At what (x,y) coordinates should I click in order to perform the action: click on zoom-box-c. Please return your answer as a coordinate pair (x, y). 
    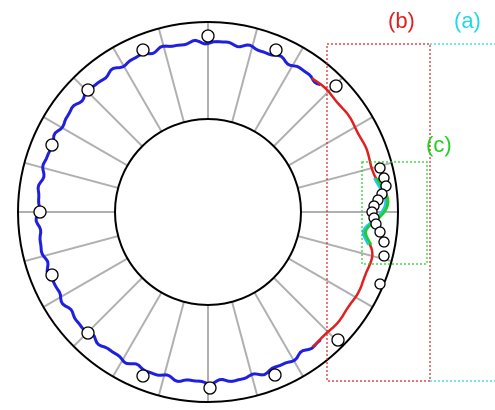
    Looking at the image, I should click on (394, 213).